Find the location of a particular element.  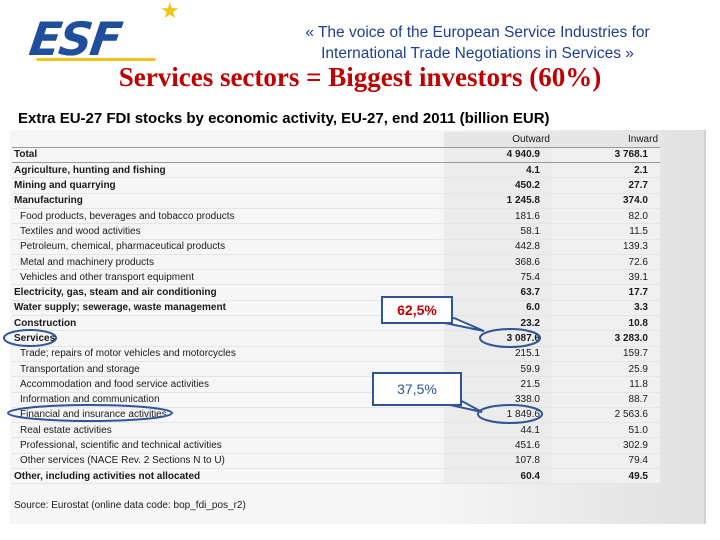

table-row: Information and communication 338.0 88.7 is located at coordinates (336, 400).